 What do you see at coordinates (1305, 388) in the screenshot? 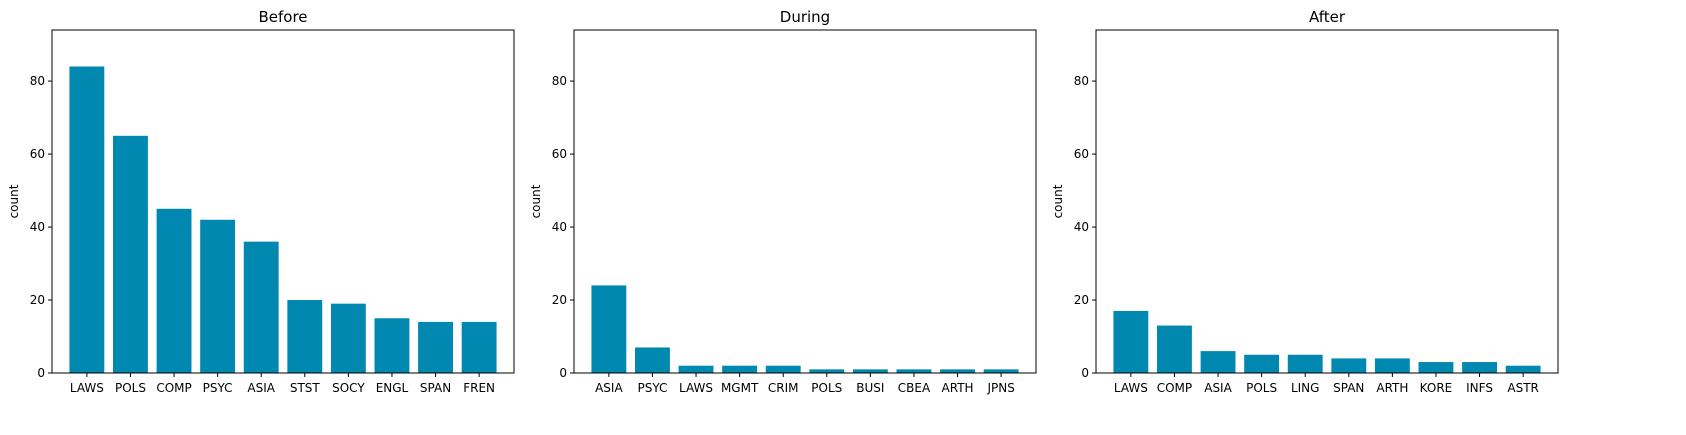
I see `x-tick-label: LING` at bounding box center [1305, 388].